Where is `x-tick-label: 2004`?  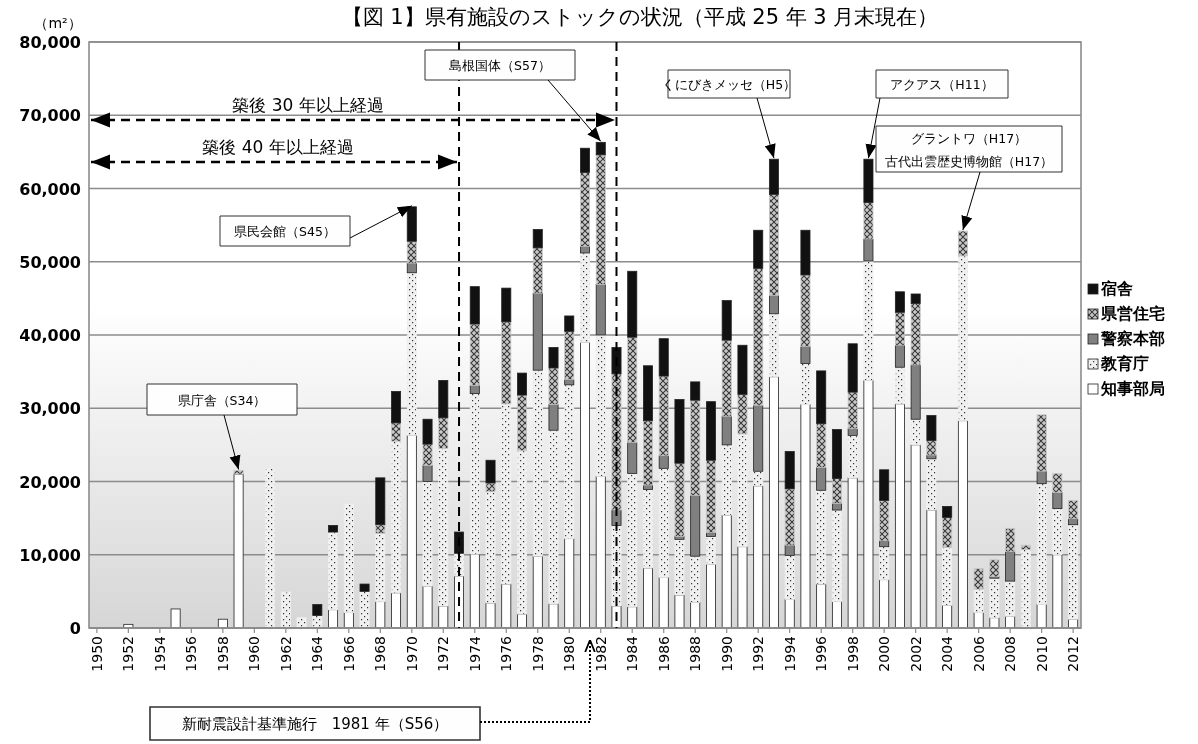 x-tick-label: 2004 is located at coordinates (947, 653).